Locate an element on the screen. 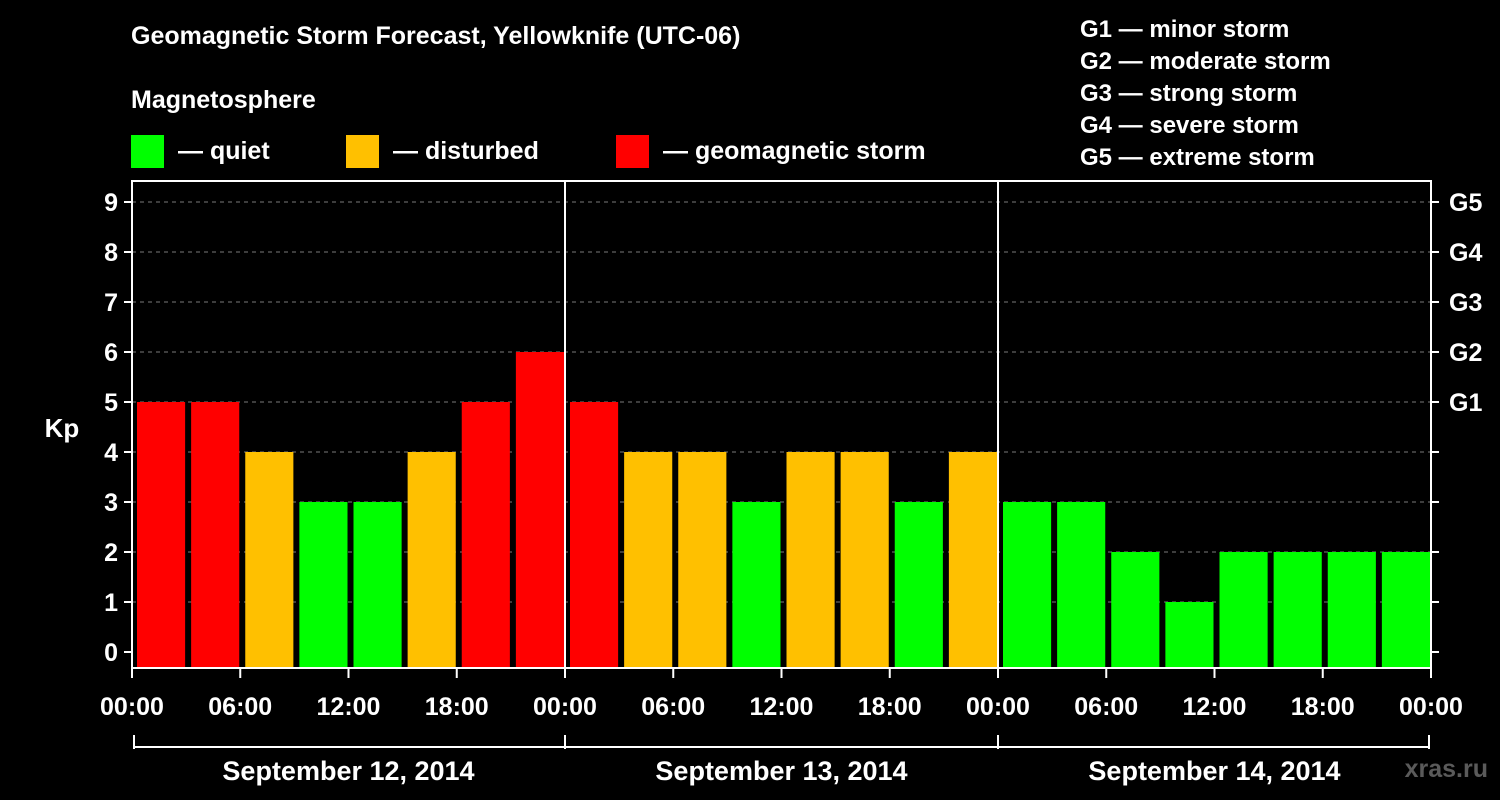 Image resolution: width=1500 pixels, height=800 pixels. day-label: September 13, 2014 is located at coordinates (781, 771).